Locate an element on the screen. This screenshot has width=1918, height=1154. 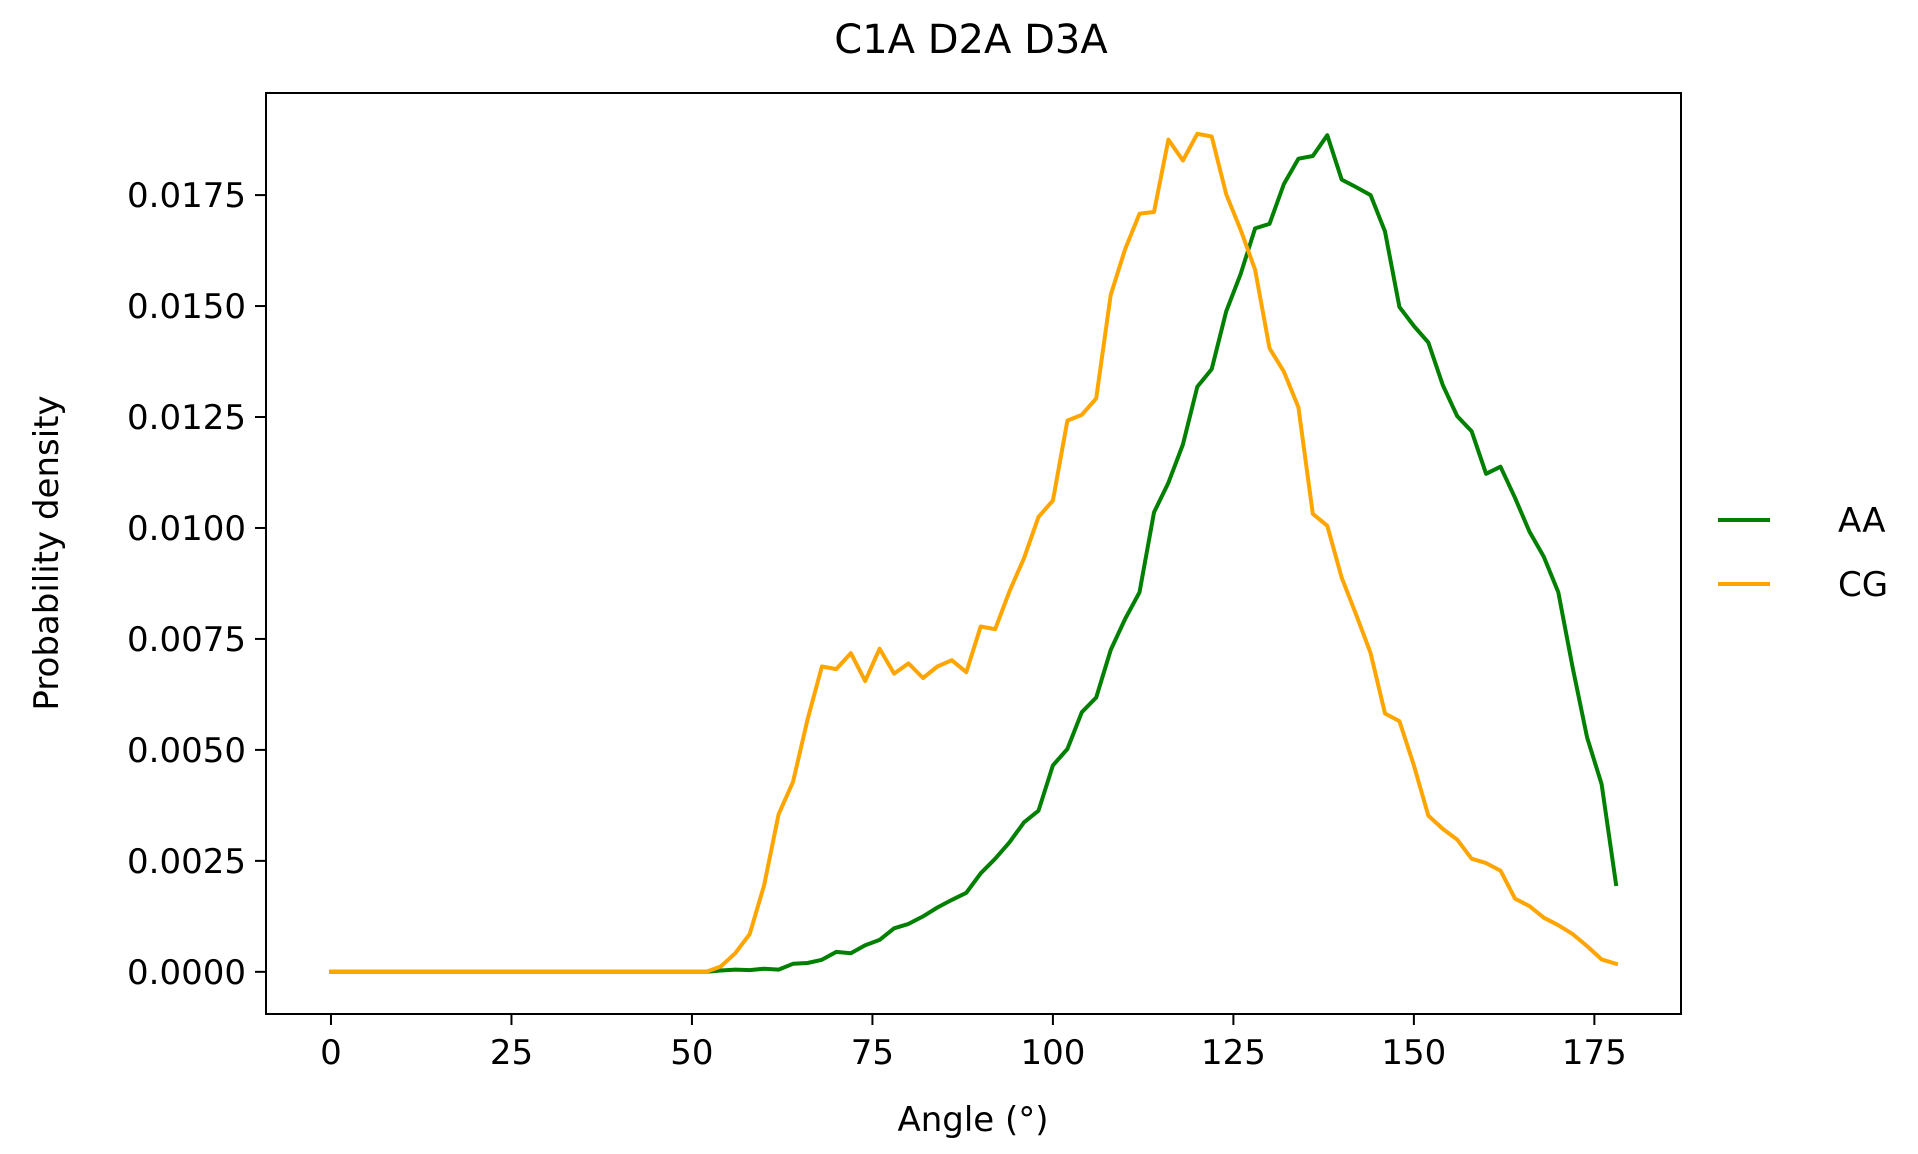
y-tick-label: 0.0000 is located at coordinates (186, 973).